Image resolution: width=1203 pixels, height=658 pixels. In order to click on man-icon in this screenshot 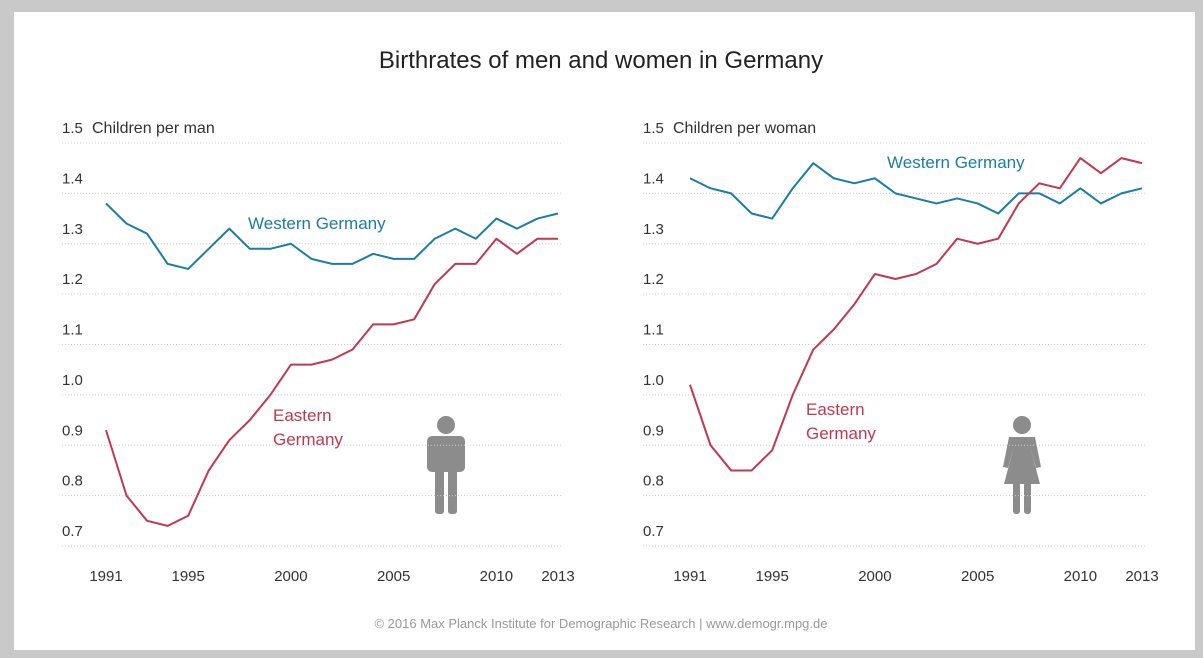, I will do `click(446, 465)`.